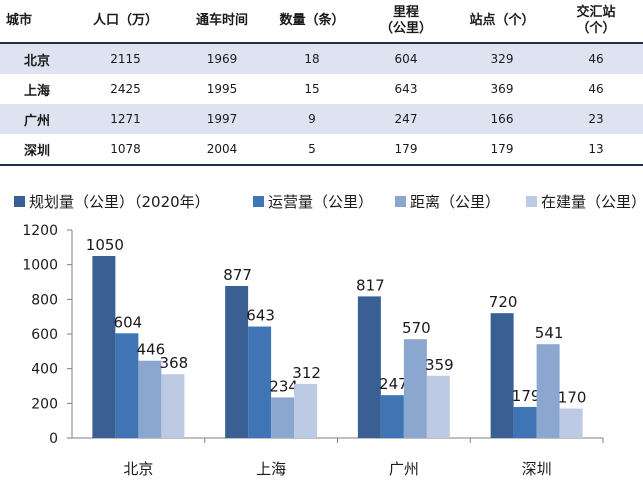 The height and width of the screenshot is (484, 643). What do you see at coordinates (271, 469) in the screenshot?
I see `category-label: 上海` at bounding box center [271, 469].